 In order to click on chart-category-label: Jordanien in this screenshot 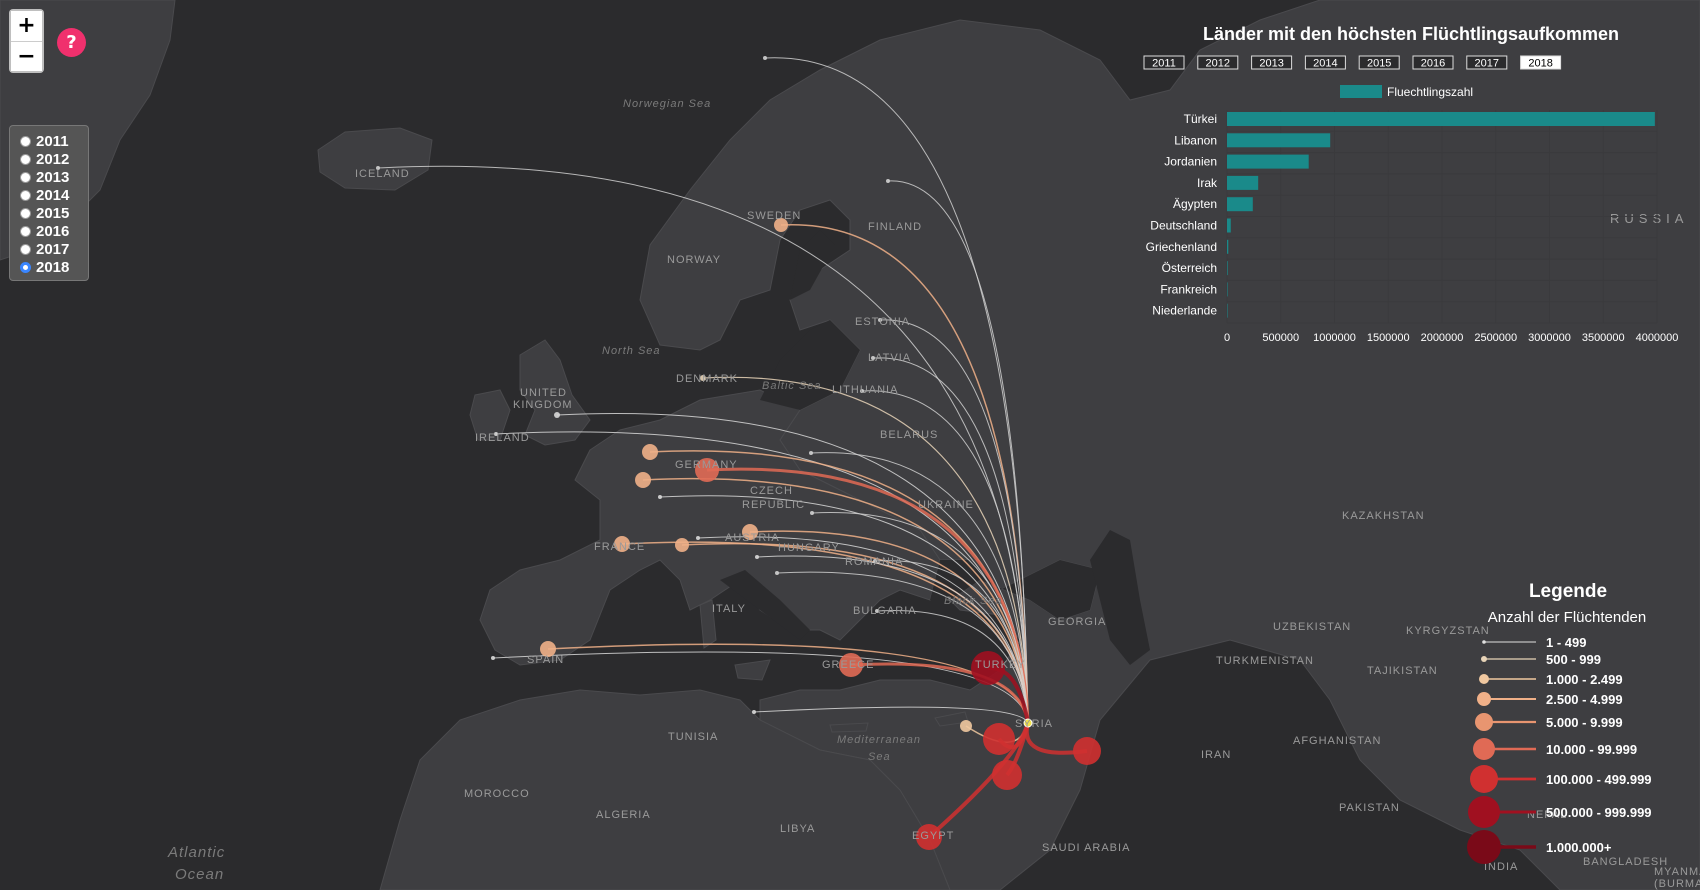, I will do `click(1190, 162)`.